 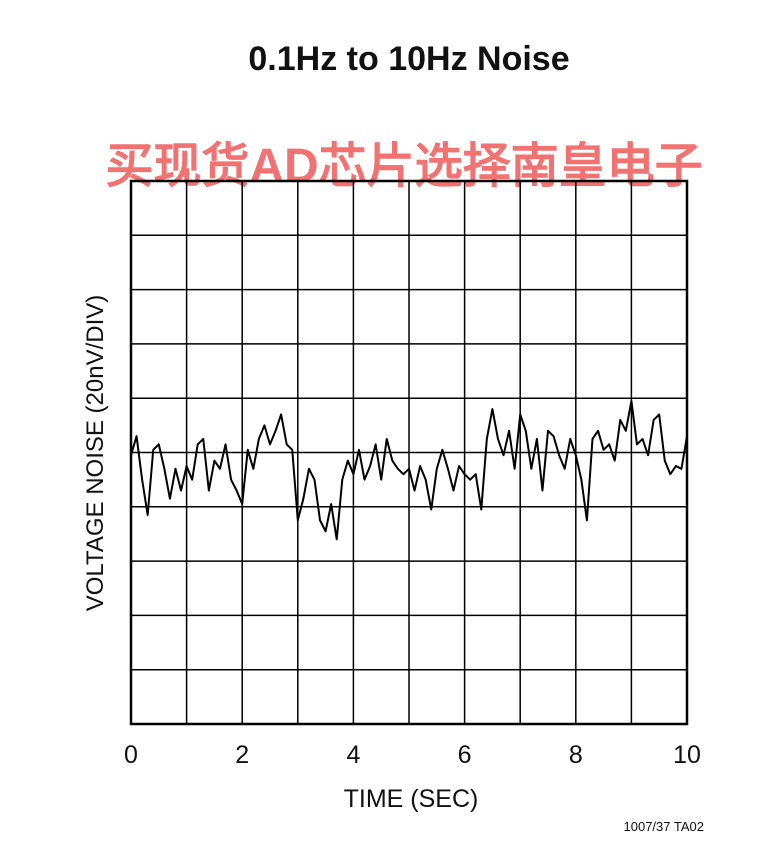 I want to click on x-axis-label: TIME (SEC), so click(x=411, y=799).